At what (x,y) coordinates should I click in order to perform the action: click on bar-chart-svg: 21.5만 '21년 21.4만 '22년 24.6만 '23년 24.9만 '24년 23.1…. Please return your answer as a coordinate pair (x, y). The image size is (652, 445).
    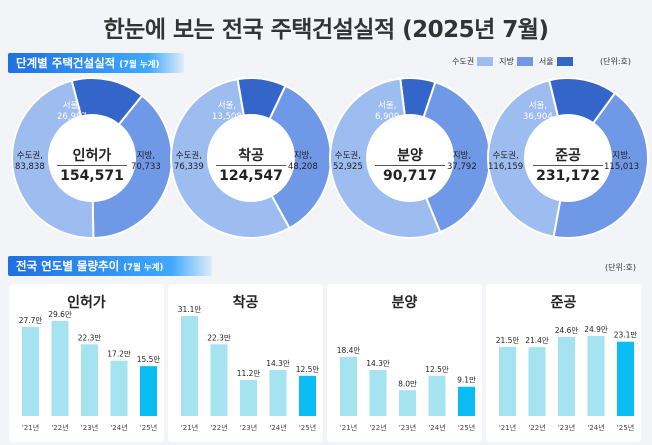
    Looking at the image, I should click on (567, 378).